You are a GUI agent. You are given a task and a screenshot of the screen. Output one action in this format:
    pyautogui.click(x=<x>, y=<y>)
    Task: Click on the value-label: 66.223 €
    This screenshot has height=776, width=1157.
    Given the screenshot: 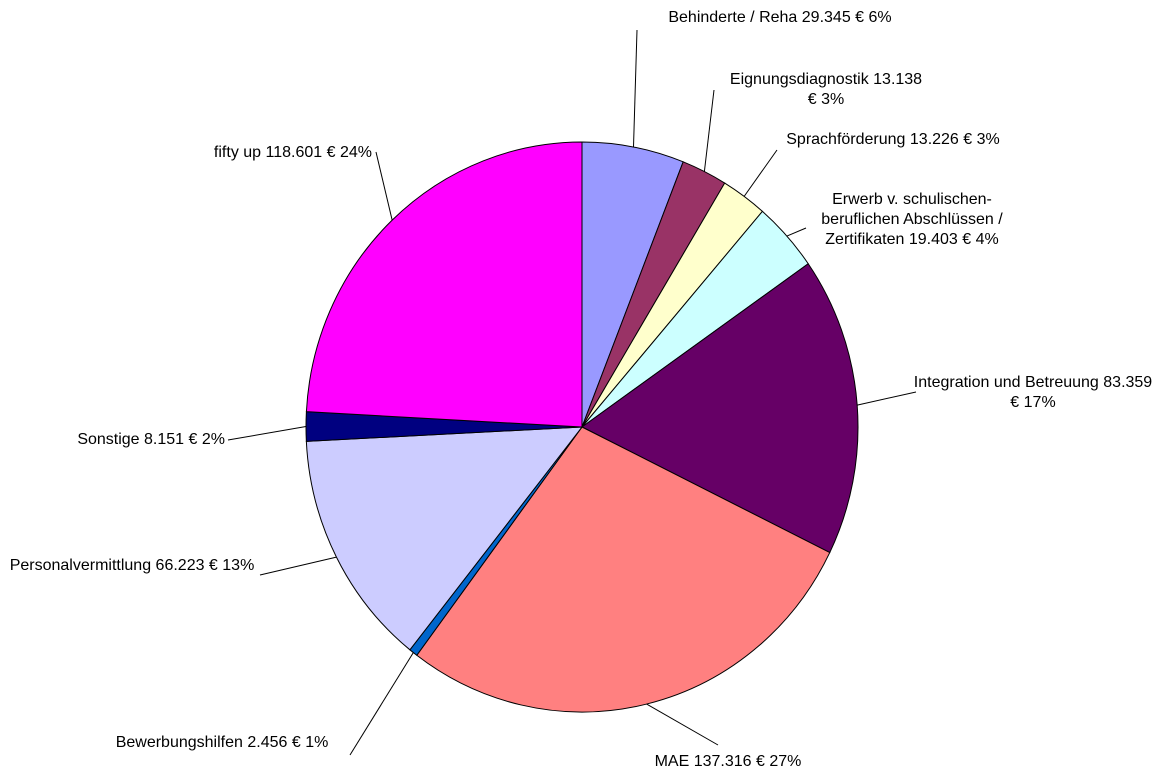 What is the action you would take?
    pyautogui.click(x=186, y=565)
    